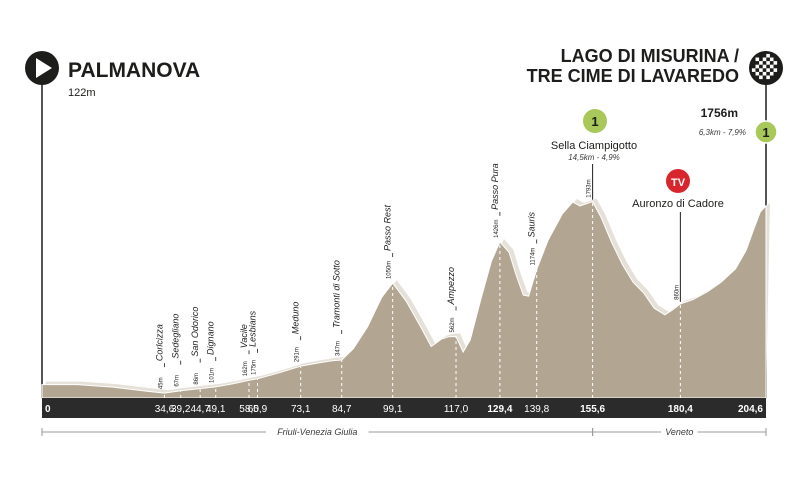  What do you see at coordinates (679, 432) in the screenshot?
I see `region-label: Veneto` at bounding box center [679, 432].